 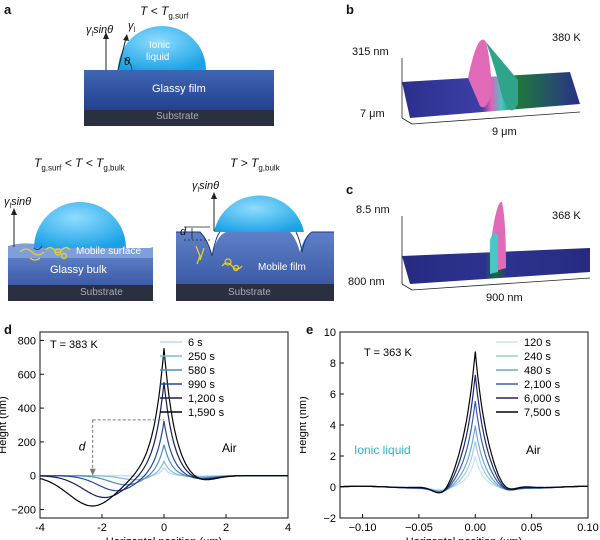 What do you see at coordinates (542, 399) in the screenshot?
I see `legend-entry: 6,000 s` at bounding box center [542, 399].